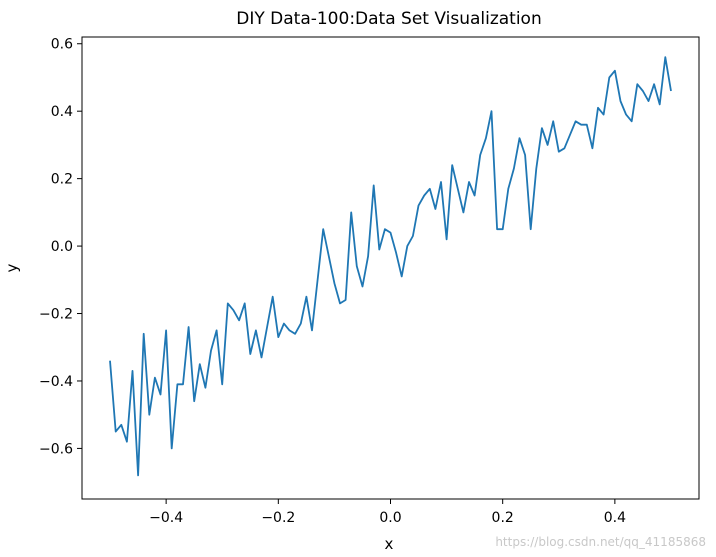 The height and width of the screenshot is (557, 716). I want to click on y-tick-label: −0.4, so click(56, 382).